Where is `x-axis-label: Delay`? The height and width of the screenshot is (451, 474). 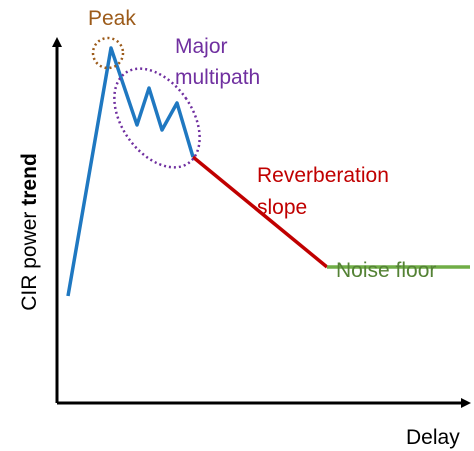 x-axis-label: Delay is located at coordinates (433, 437).